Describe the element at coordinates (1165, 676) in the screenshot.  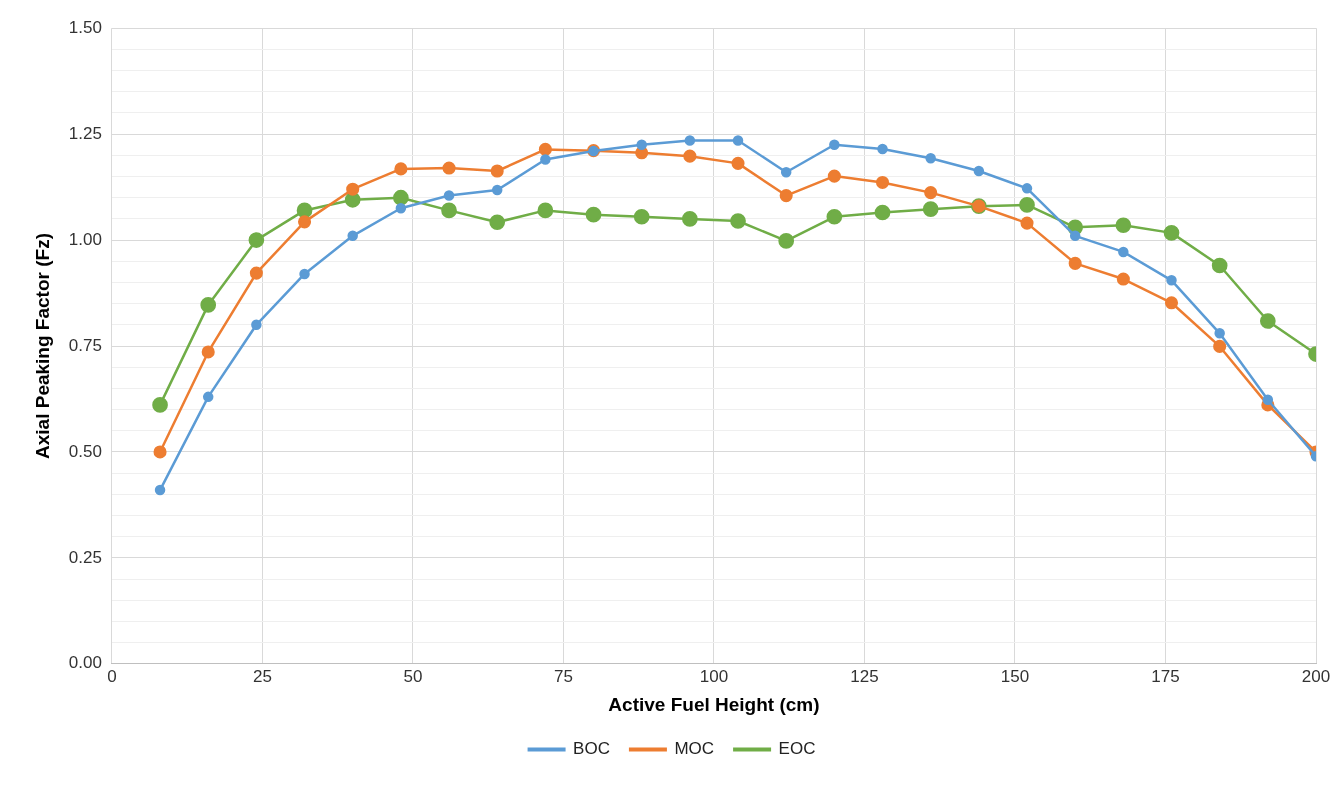
I see `x-tick-label: 175` at that location.